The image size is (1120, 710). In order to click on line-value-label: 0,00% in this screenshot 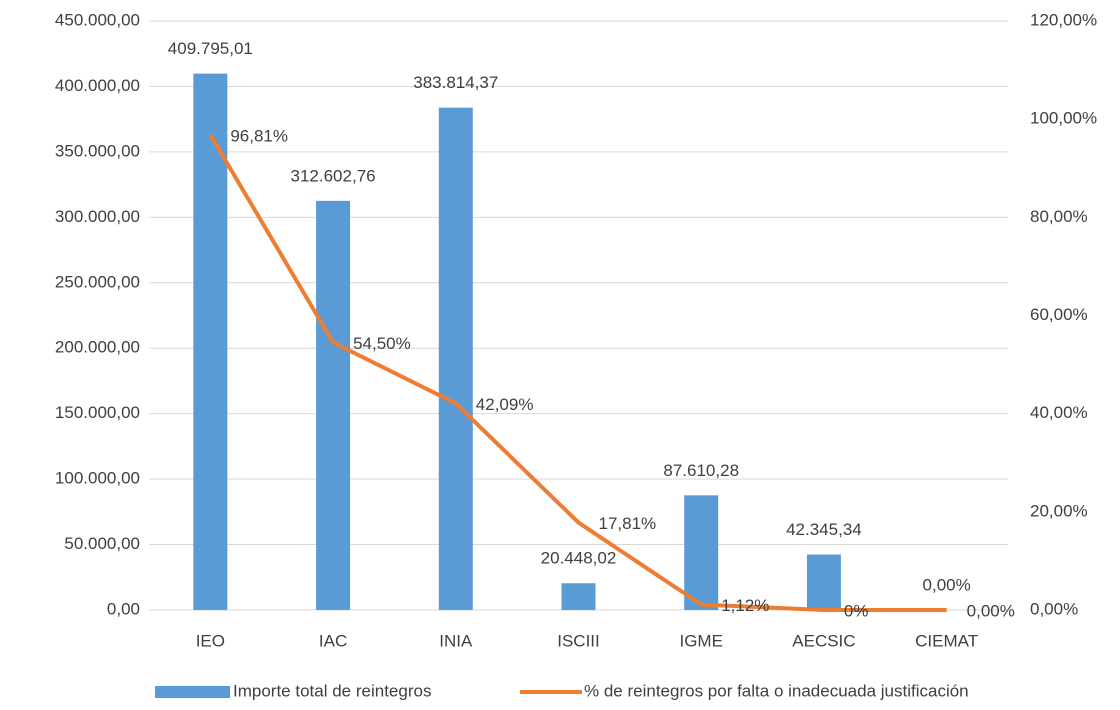, I will do `click(991, 610)`.